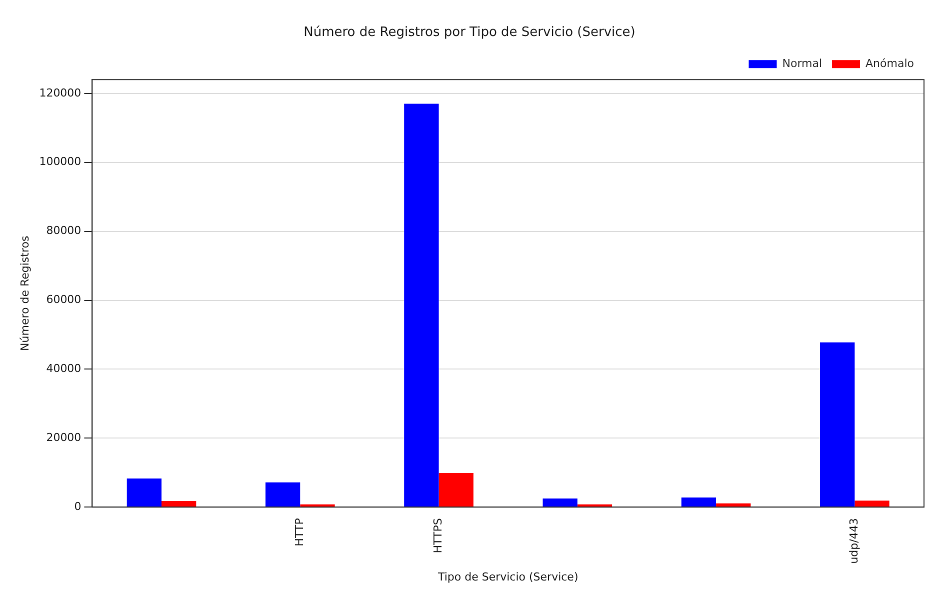  I want to click on legend-label: Normal, so click(802, 63).